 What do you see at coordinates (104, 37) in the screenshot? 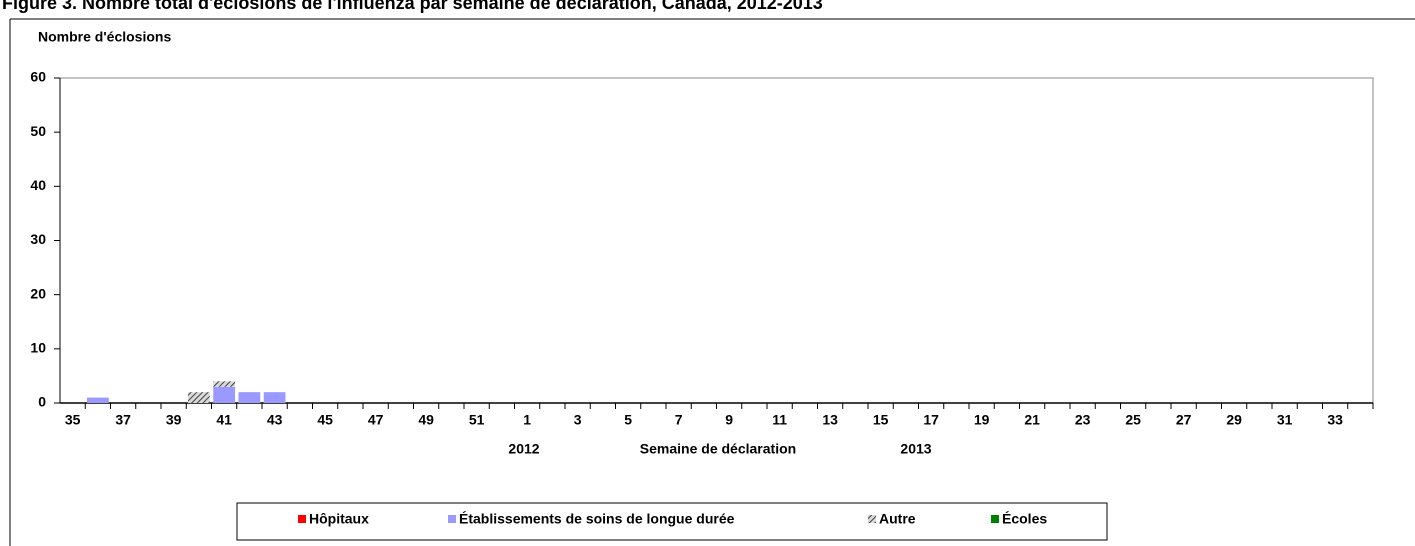
I see `y-axis-label: Nombre d'éclosions` at bounding box center [104, 37].